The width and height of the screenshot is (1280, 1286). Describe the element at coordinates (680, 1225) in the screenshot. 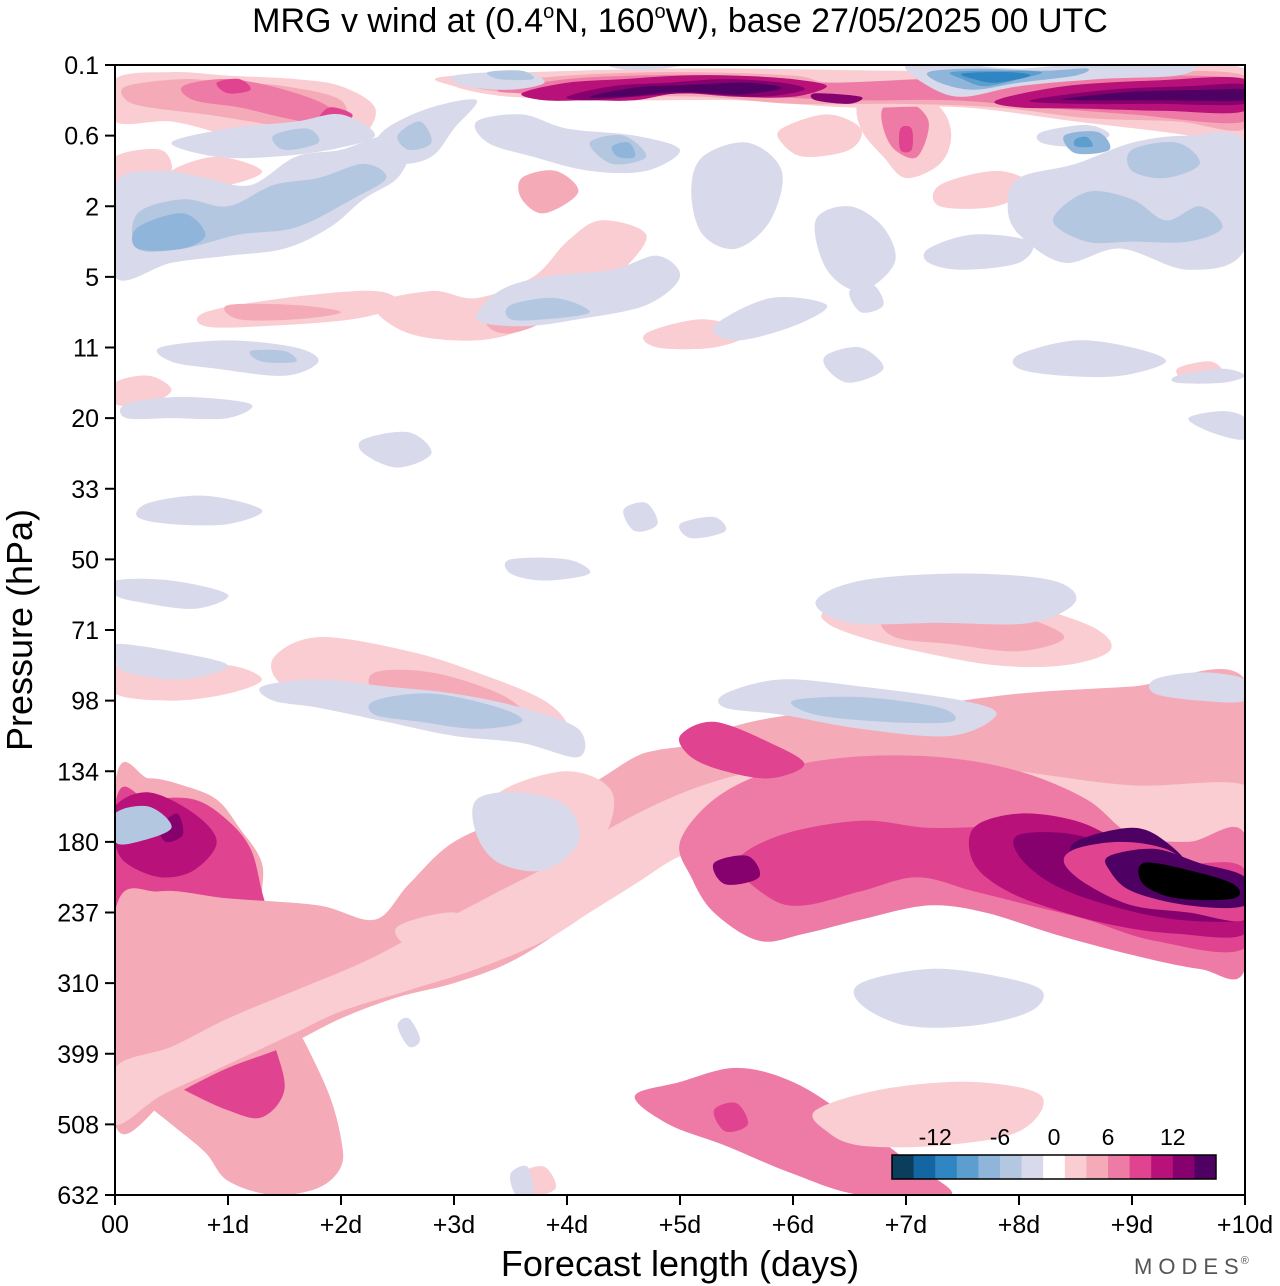

I see `x-tick-label: +5d` at that location.